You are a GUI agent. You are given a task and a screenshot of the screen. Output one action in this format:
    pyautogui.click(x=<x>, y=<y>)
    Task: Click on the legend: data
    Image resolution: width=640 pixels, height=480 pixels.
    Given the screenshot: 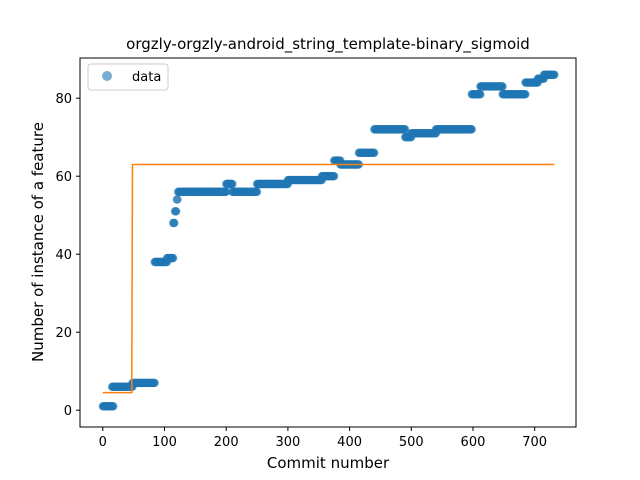 What is the action you would take?
    pyautogui.click(x=128, y=77)
    